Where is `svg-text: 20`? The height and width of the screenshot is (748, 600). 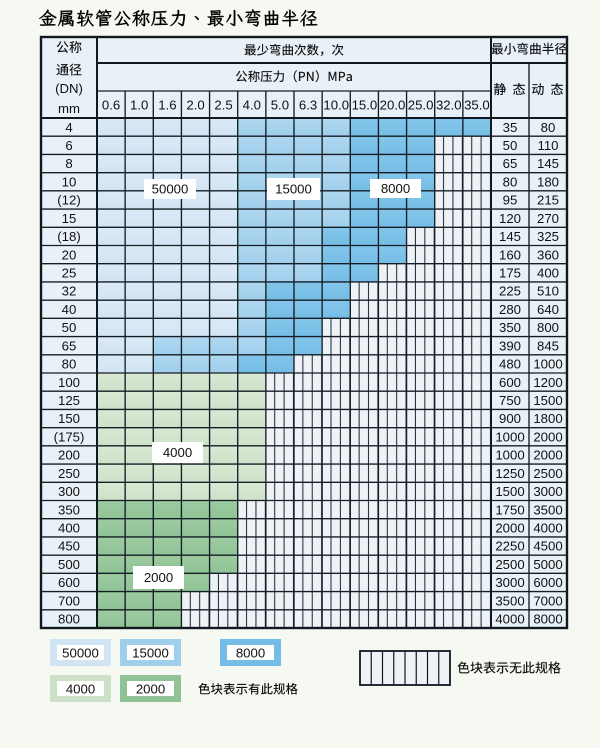 svg-text: 20 is located at coordinates (69, 254).